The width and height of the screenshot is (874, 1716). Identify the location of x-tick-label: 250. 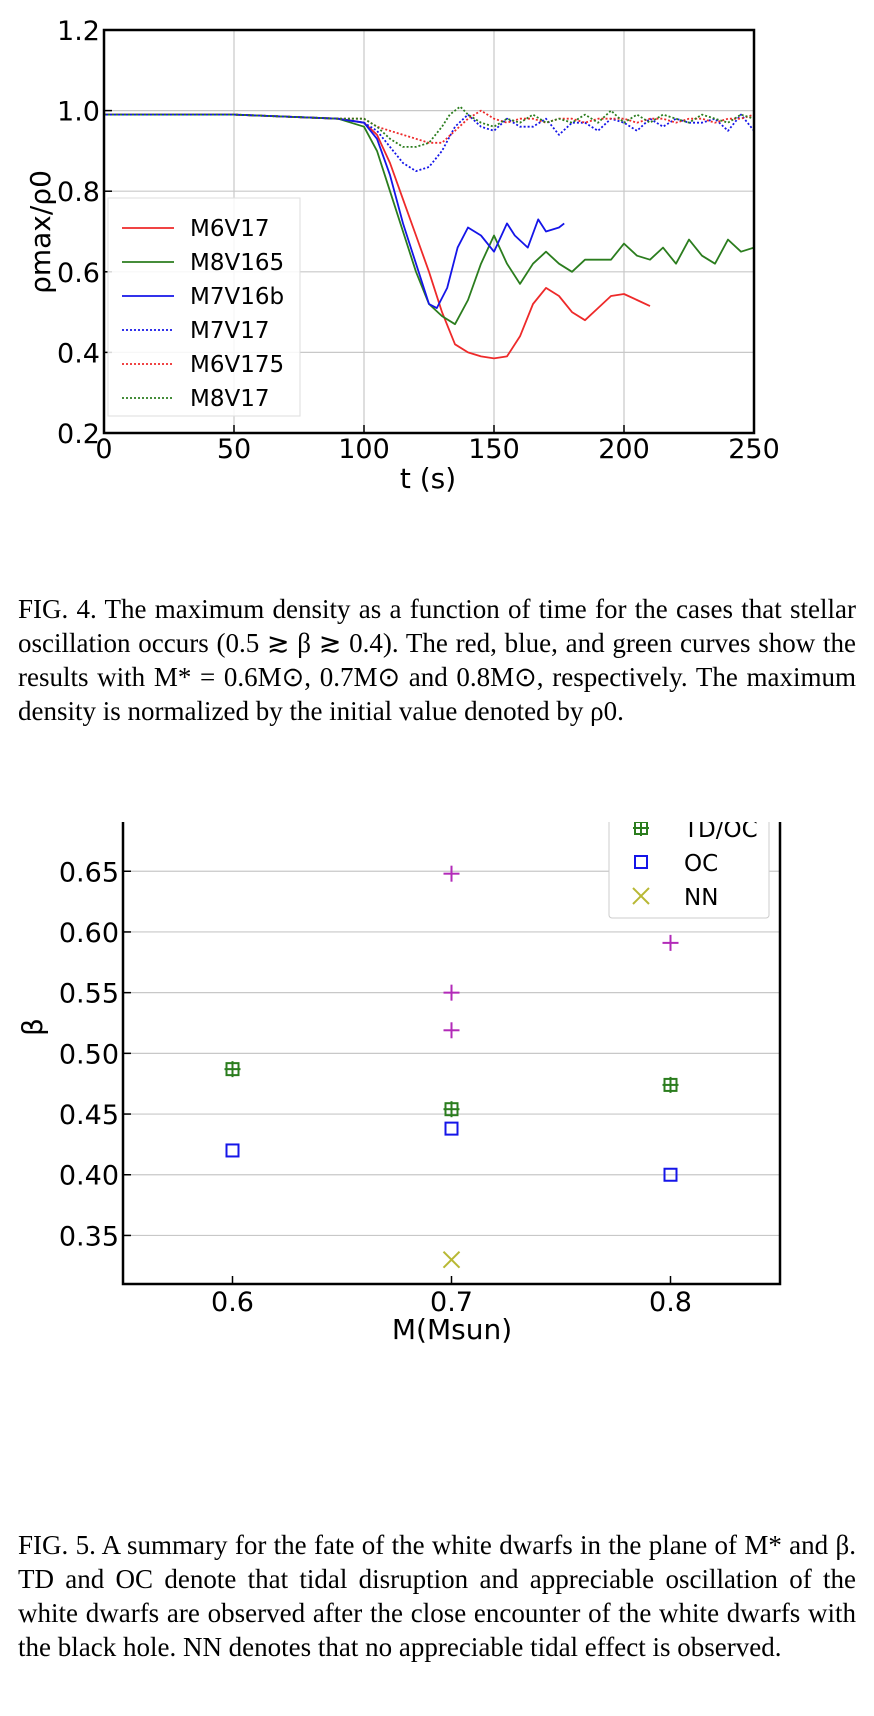
(754, 449).